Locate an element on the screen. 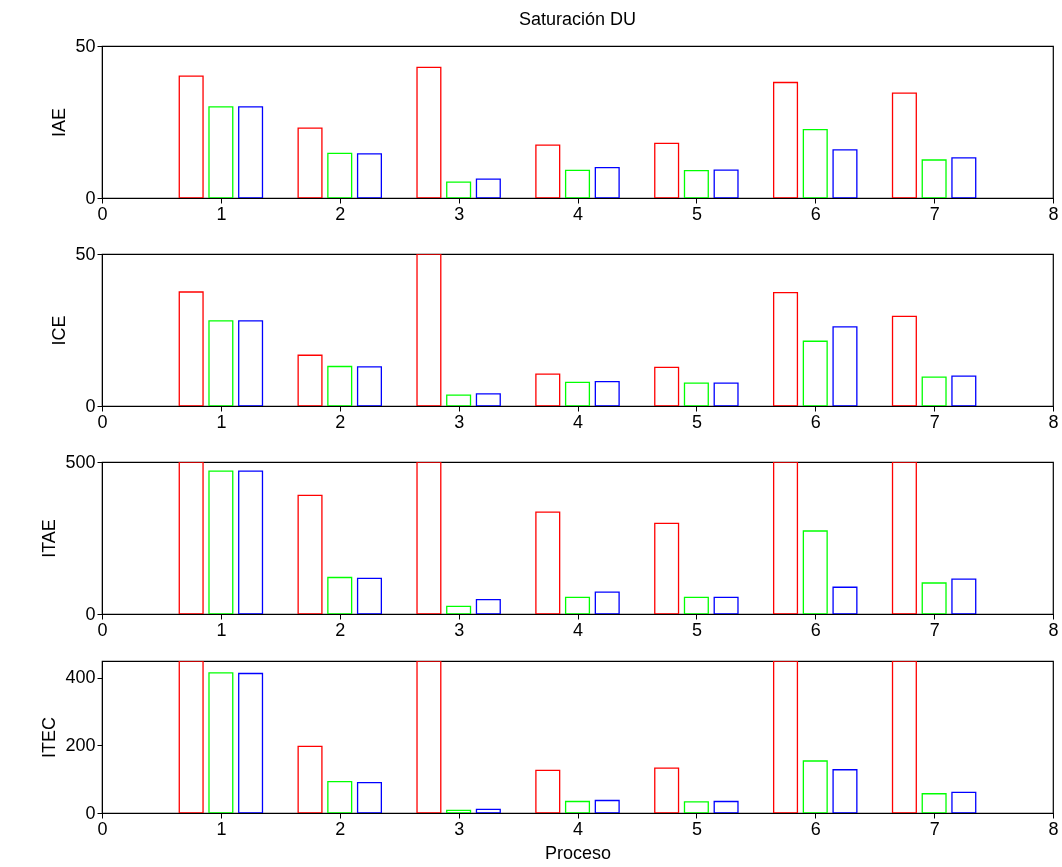 The height and width of the screenshot is (867, 1062). y-axis-title: ICE is located at coordinates (59, 330).